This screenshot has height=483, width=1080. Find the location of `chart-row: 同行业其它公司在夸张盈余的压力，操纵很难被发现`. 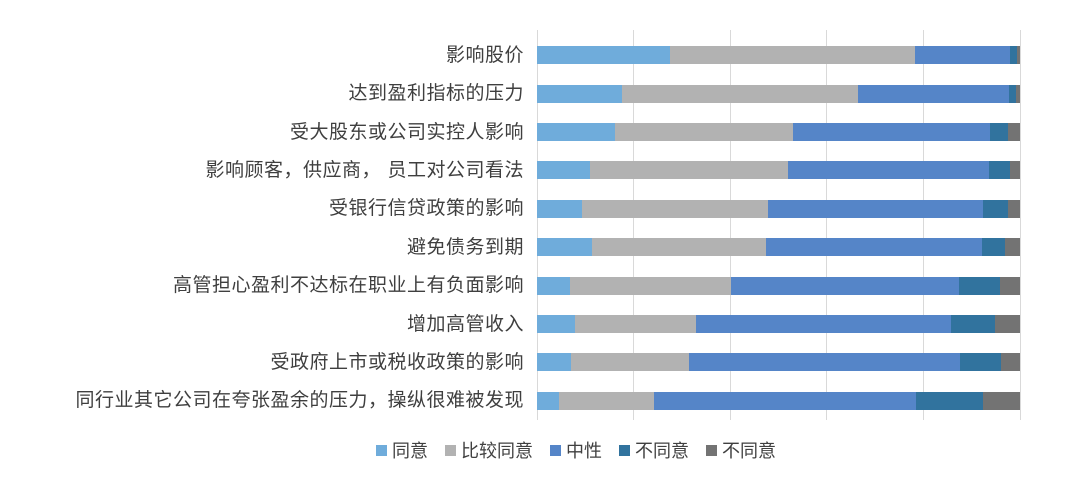

chart-row: 同行业其它公司在夸张盈余的压力，操纵很难被发现 is located at coordinates (510, 401).